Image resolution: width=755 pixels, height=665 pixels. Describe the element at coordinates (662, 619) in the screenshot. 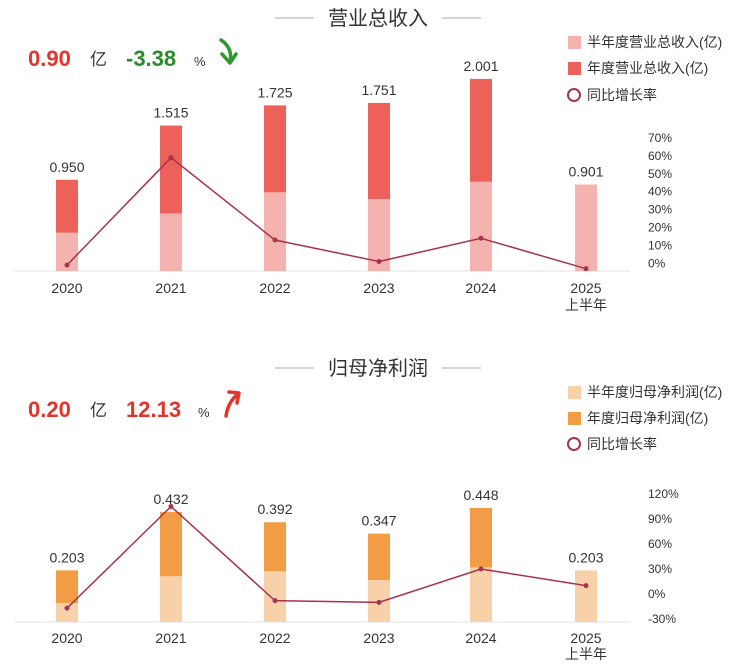

I see `y-tick-label-right: -30%` at that location.